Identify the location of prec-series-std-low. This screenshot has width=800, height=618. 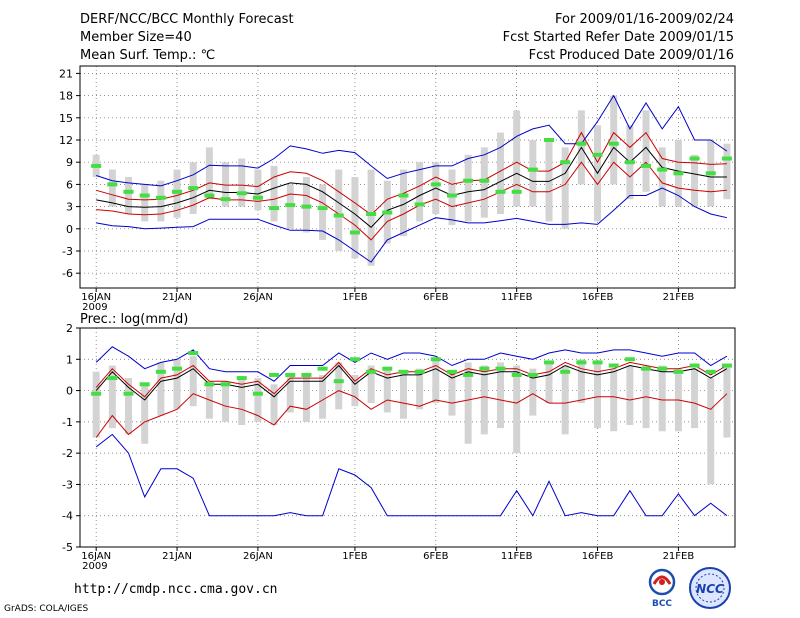
(411, 414).